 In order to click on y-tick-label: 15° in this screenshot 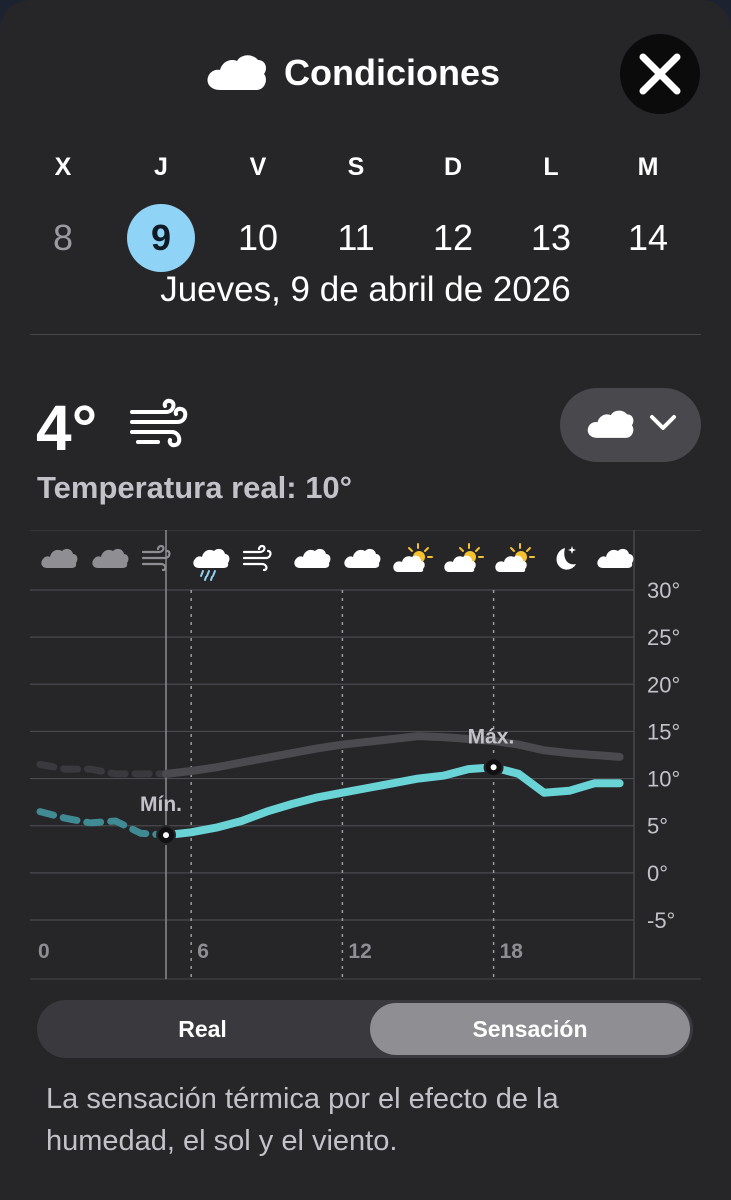, I will do `click(663, 731)`.